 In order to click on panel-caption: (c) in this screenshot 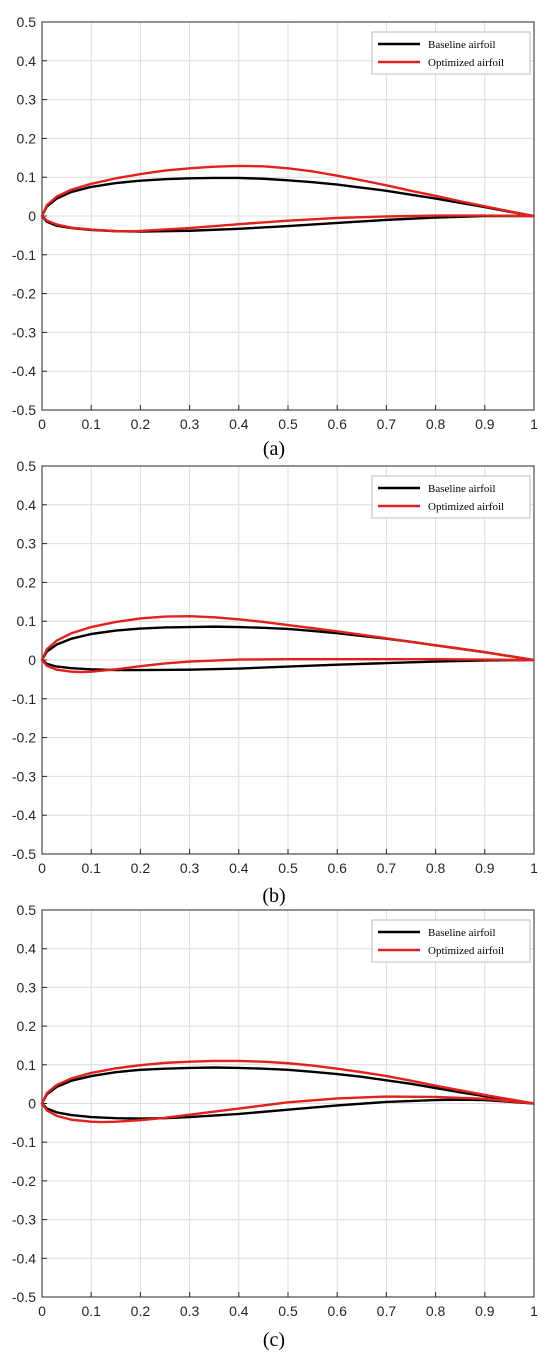, I will do `click(274, 1340)`.